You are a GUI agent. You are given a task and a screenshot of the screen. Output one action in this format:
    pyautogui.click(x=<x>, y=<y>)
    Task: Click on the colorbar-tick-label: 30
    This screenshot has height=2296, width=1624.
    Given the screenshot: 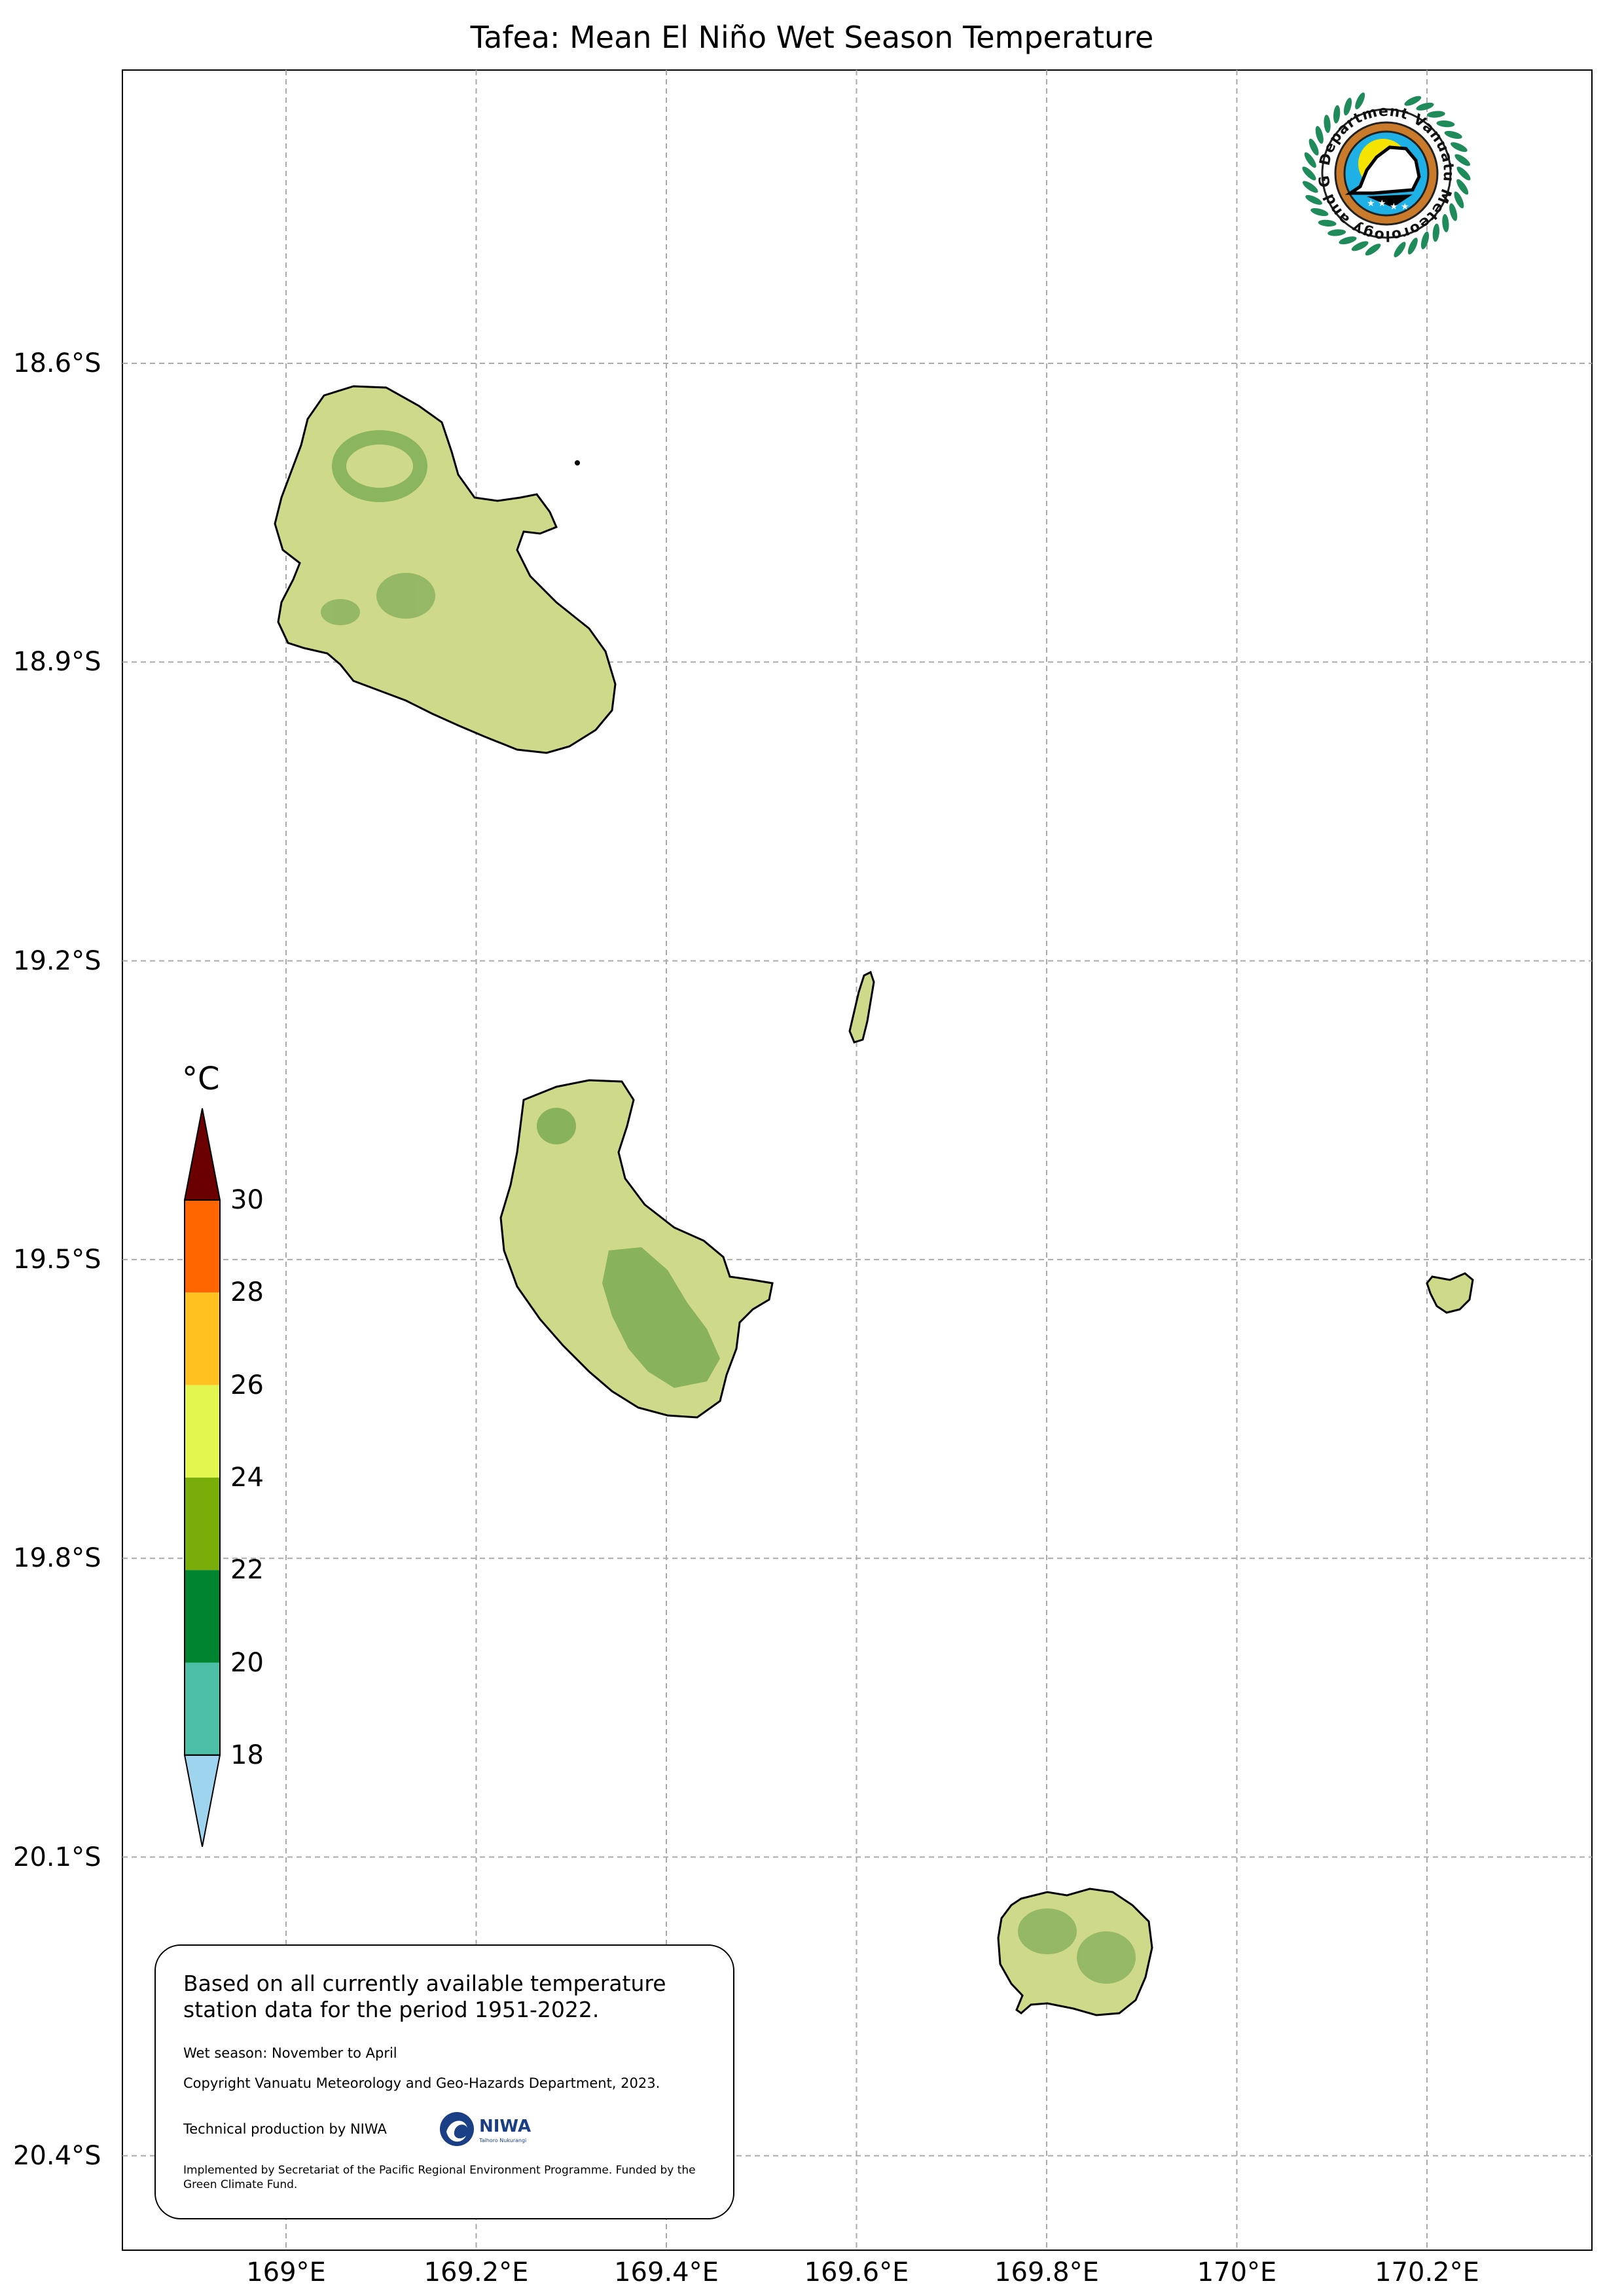 What is the action you would take?
    pyautogui.click(x=247, y=1200)
    